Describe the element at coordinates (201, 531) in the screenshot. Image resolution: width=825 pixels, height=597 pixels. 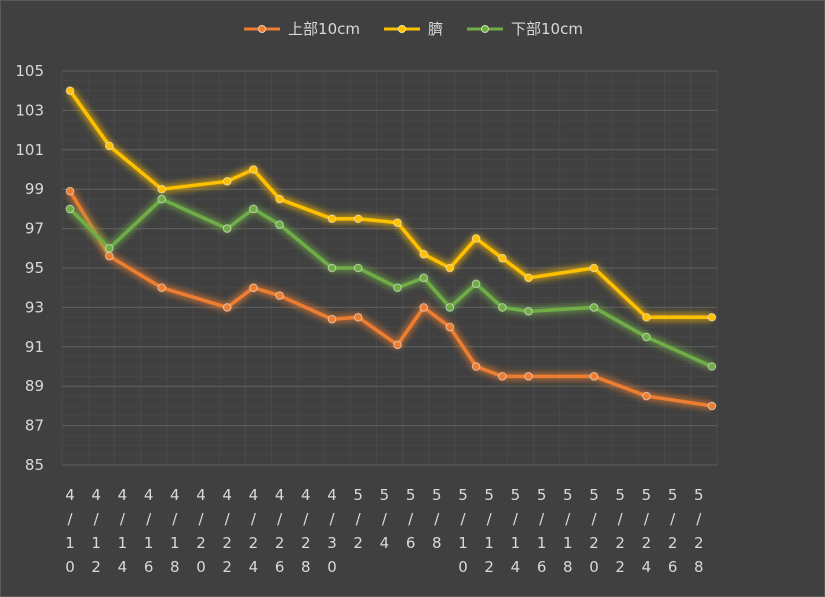
I see `x-tick-label: 4/2 0` at that location.